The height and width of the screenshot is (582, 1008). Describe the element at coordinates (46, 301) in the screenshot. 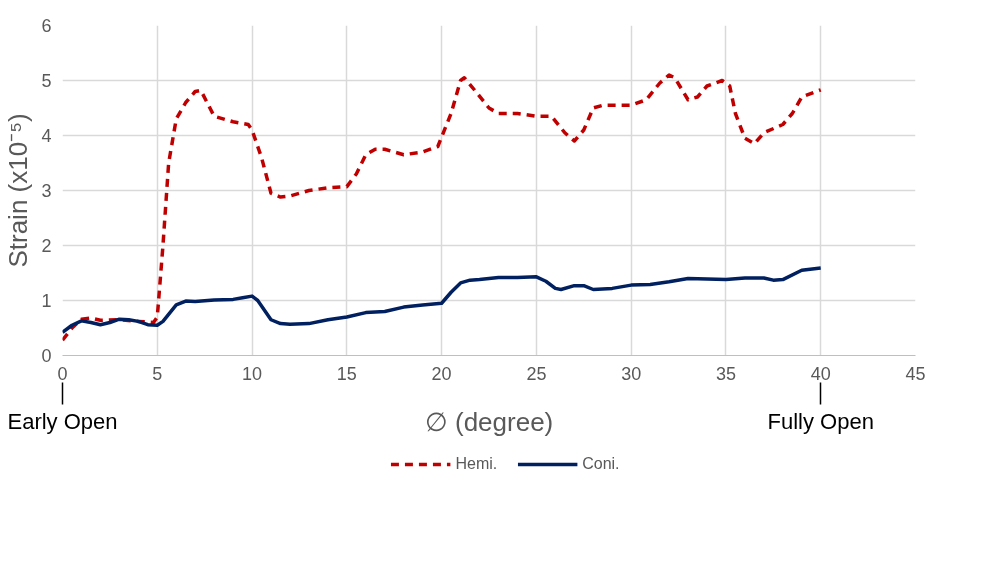

I see `y-tick-label: 1` at that location.